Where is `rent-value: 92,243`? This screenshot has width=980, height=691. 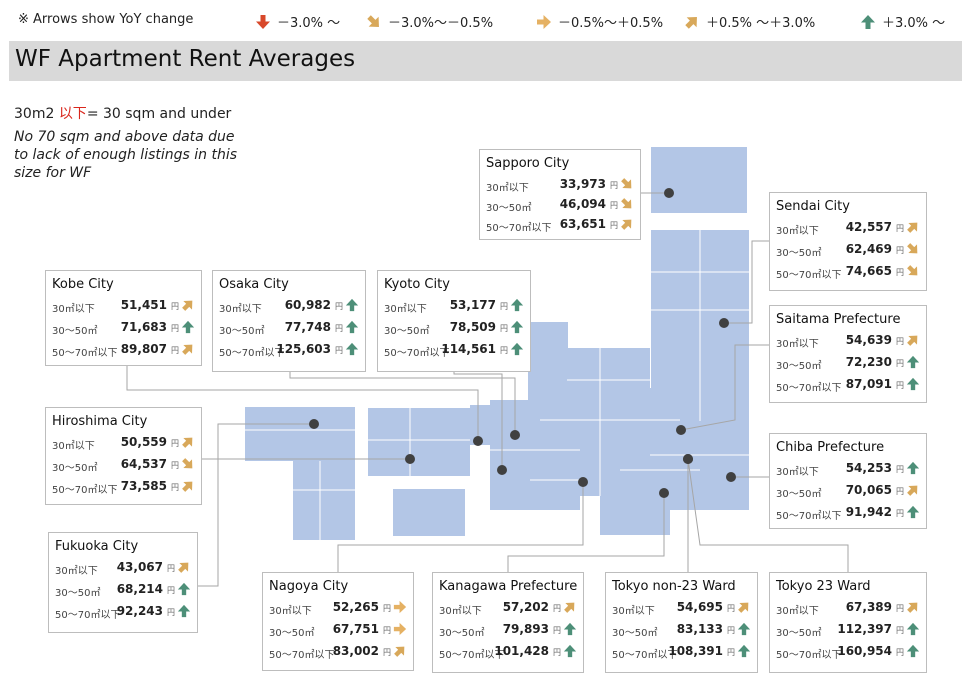 rent-value: 92,243 is located at coordinates (139, 611).